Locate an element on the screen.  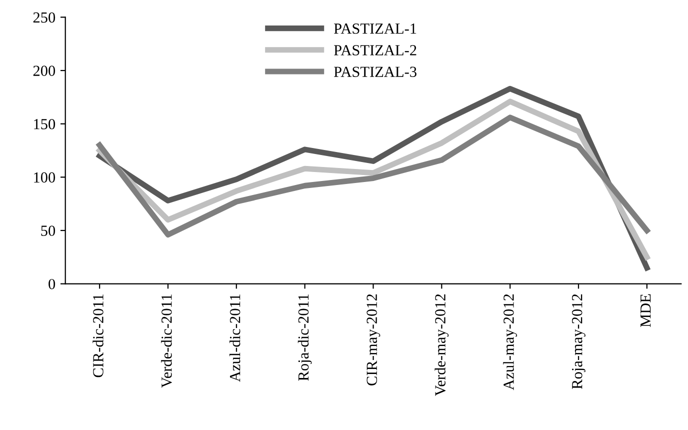
x-tick-label: Azul-dic-2011 is located at coordinates (234, 338).